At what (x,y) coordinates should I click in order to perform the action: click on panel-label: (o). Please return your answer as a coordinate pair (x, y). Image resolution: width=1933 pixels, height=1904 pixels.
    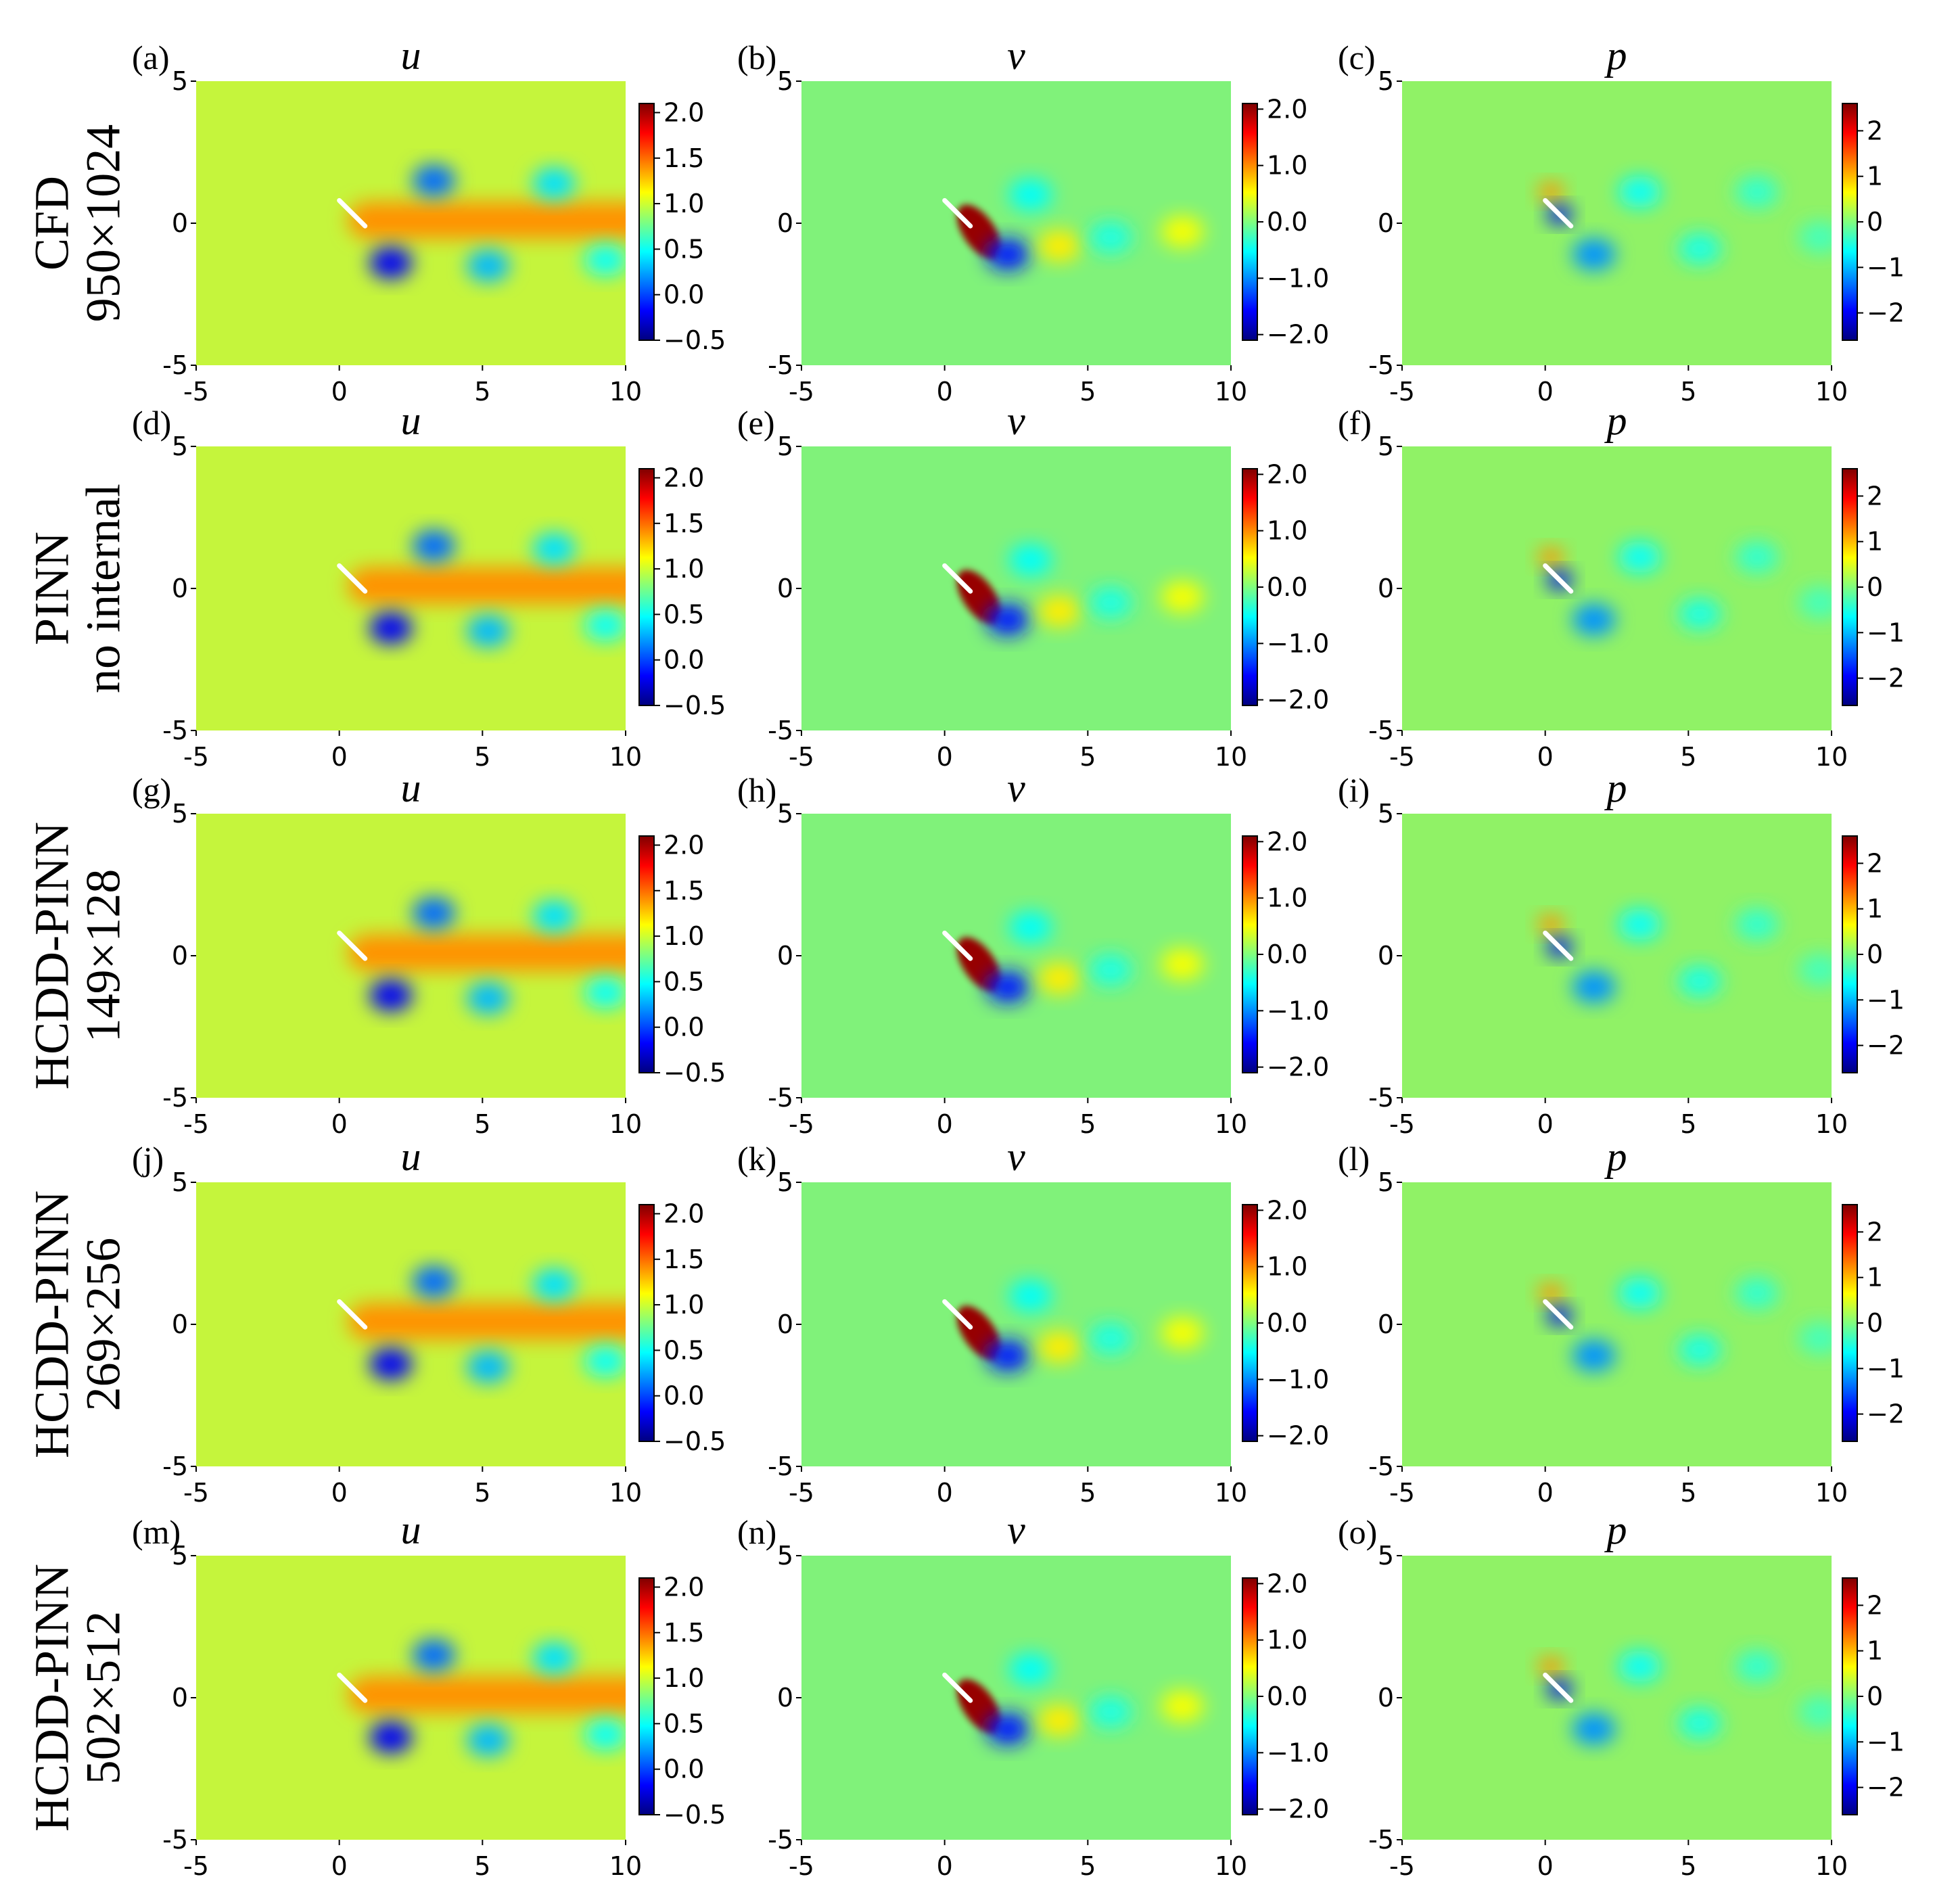
    Looking at the image, I should click on (1357, 1532).